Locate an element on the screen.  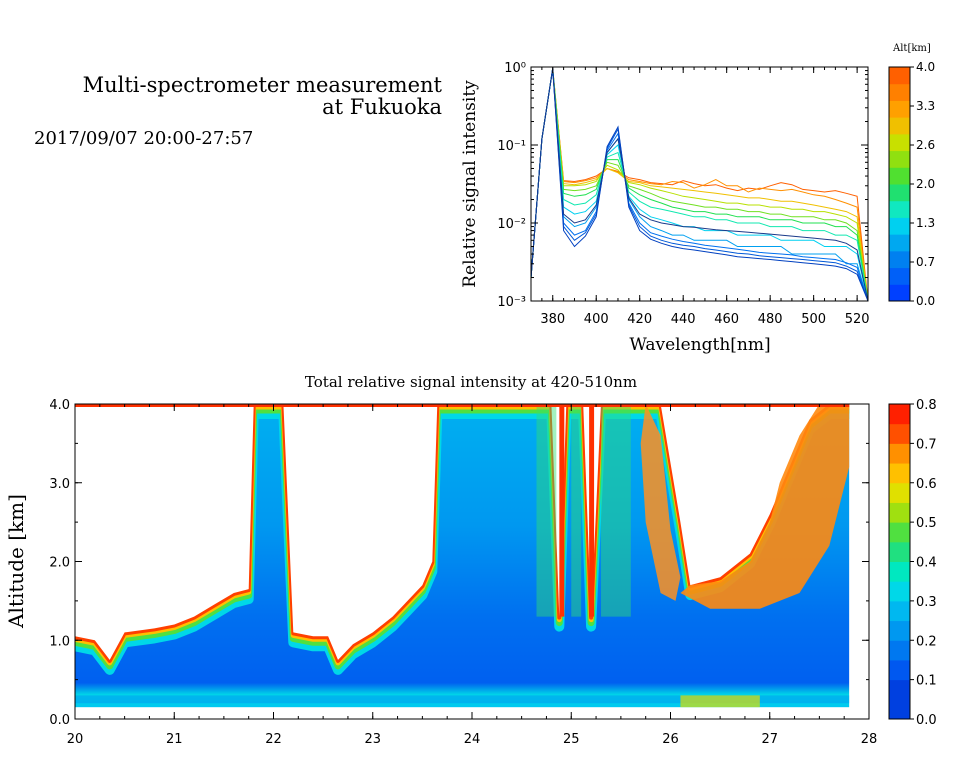
spectrum-colorbar-tick-label: 0.7 is located at coordinates (925, 262).